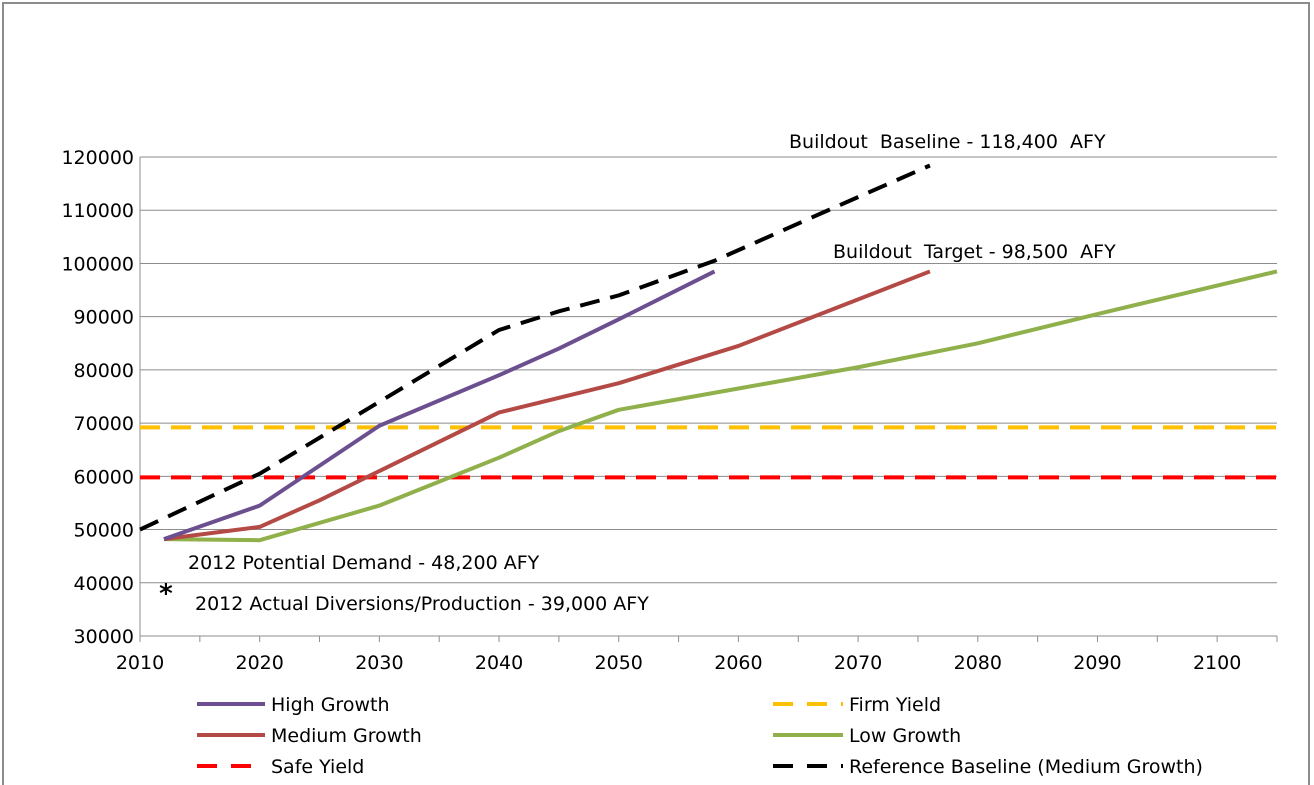  I want to click on asterisk-marker: *, so click(166, 594).